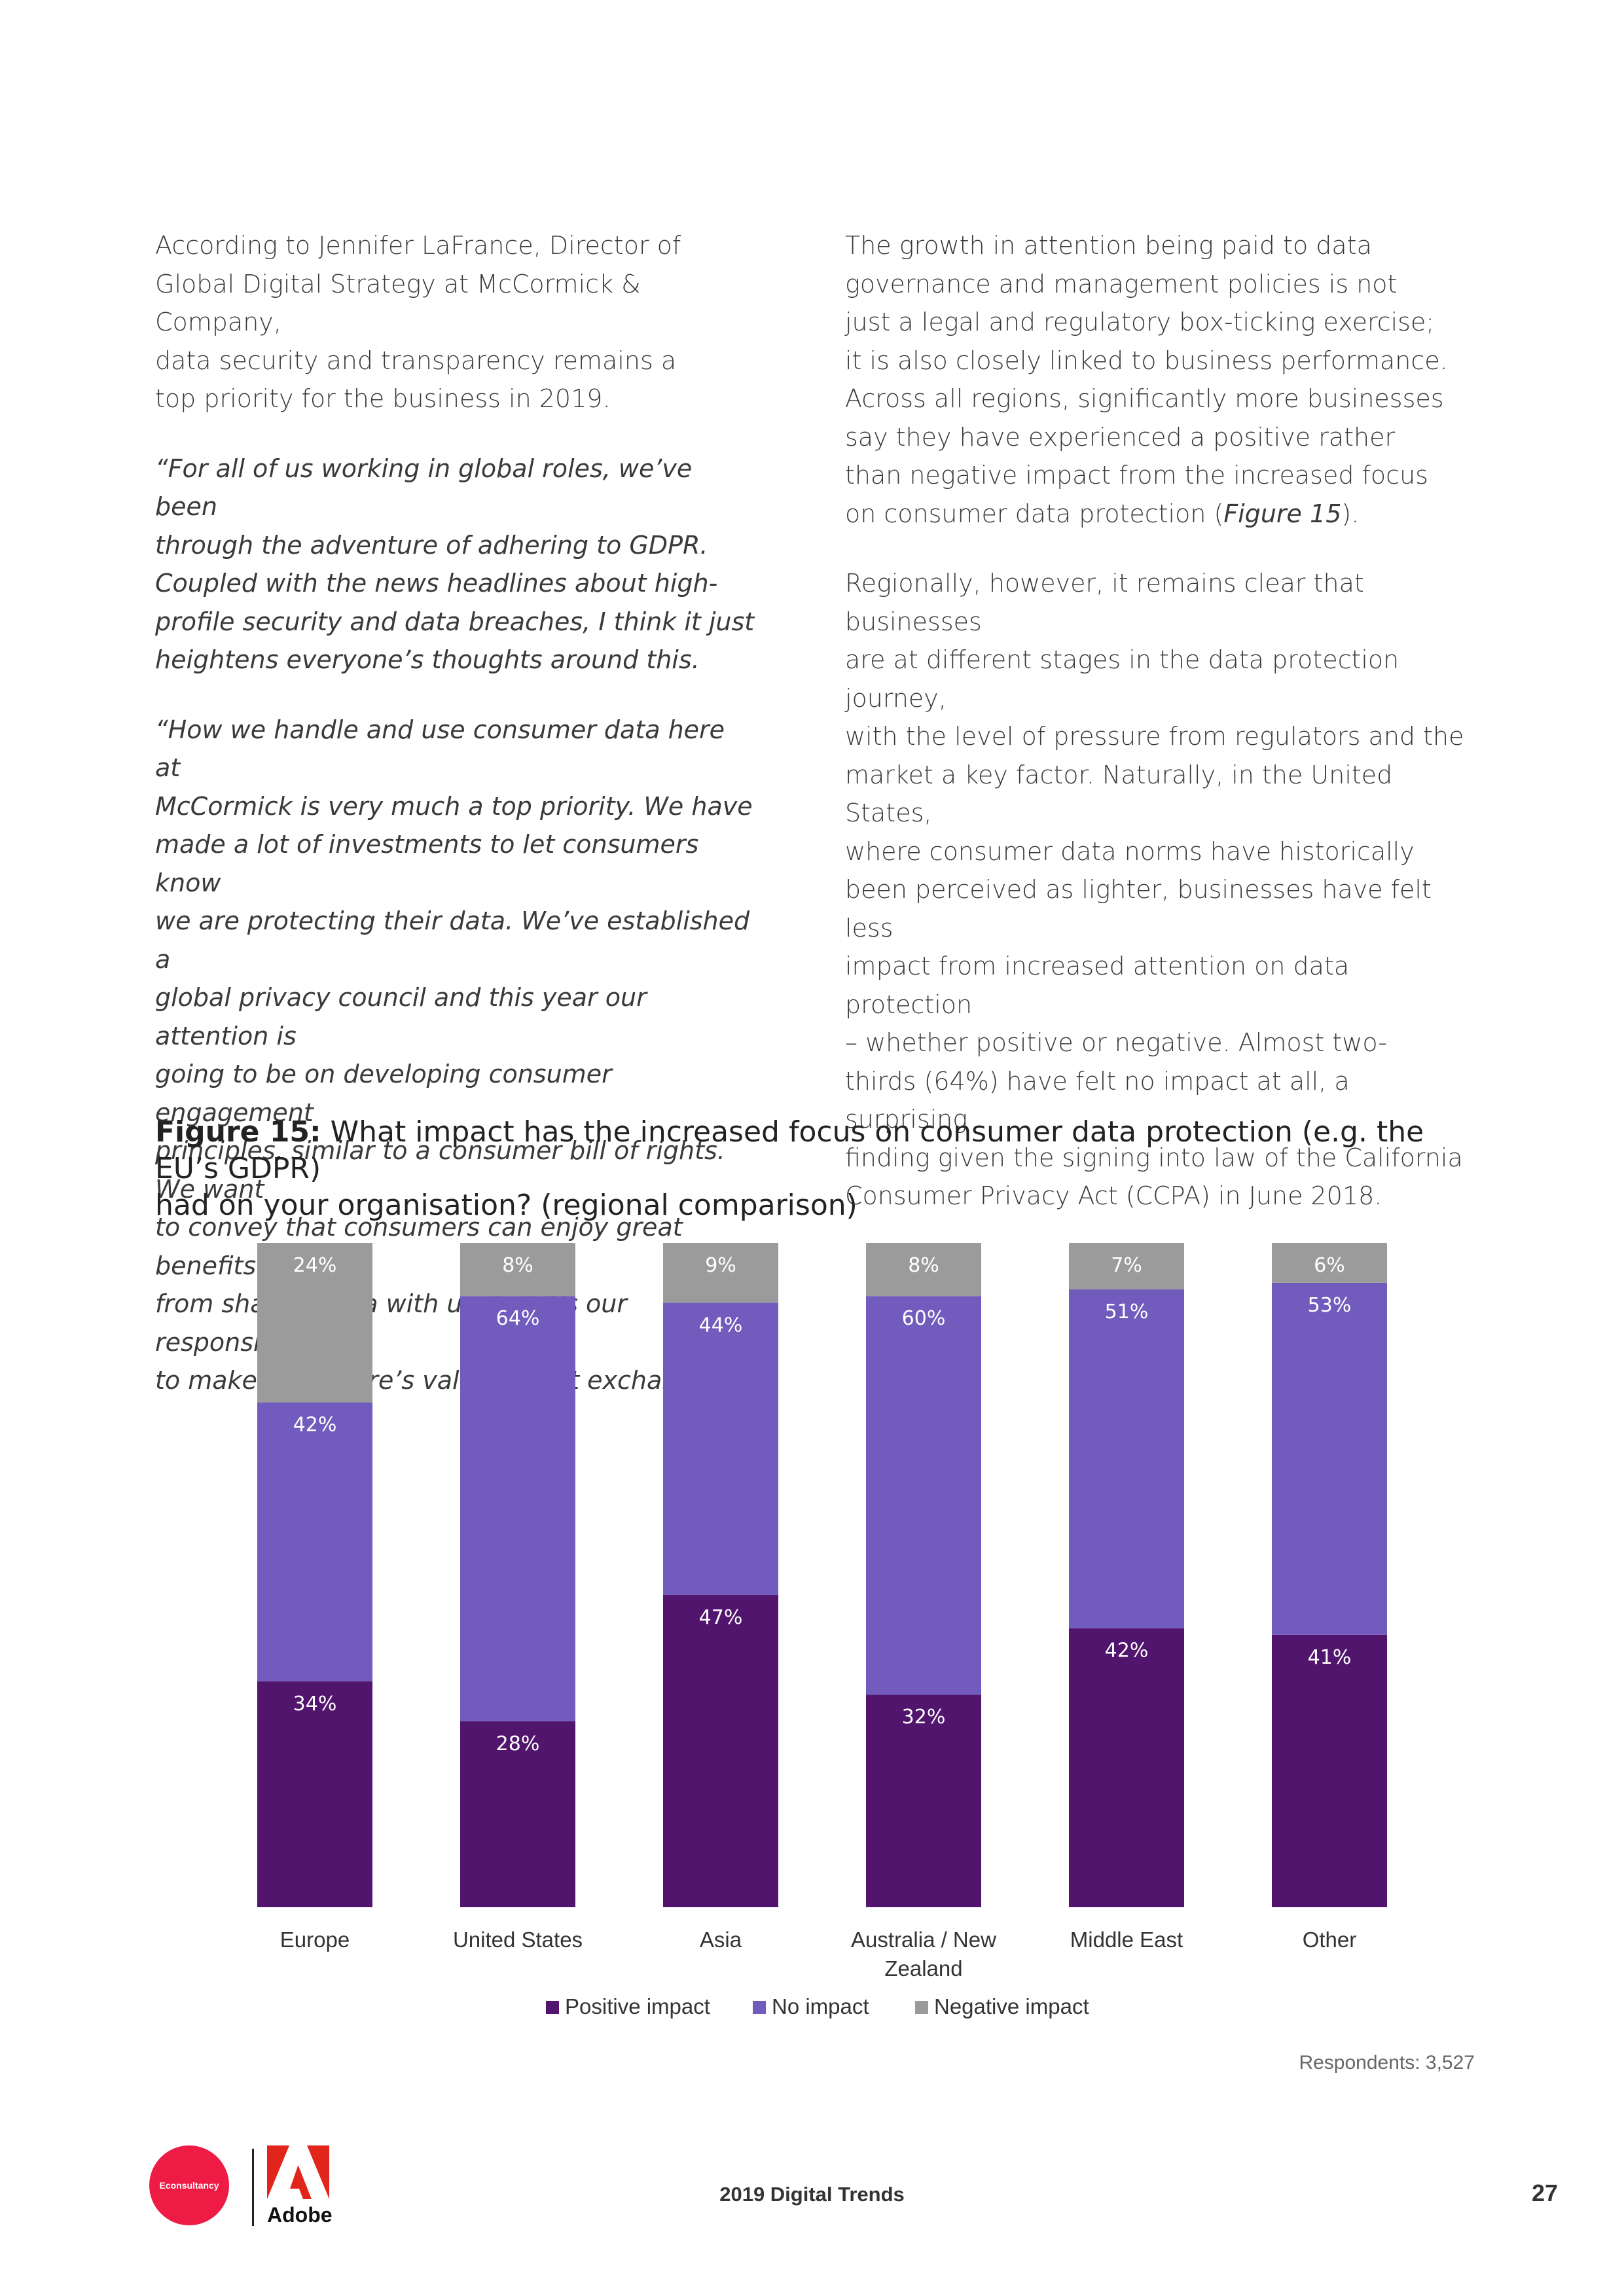 The width and height of the screenshot is (1624, 2296). I want to click on category-label: United States, so click(518, 1940).